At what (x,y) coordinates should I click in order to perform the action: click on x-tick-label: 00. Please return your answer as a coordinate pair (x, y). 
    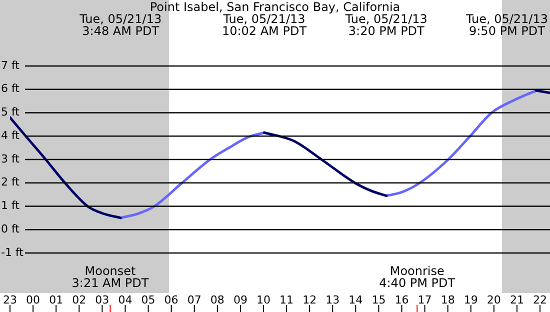
    Looking at the image, I should click on (33, 299).